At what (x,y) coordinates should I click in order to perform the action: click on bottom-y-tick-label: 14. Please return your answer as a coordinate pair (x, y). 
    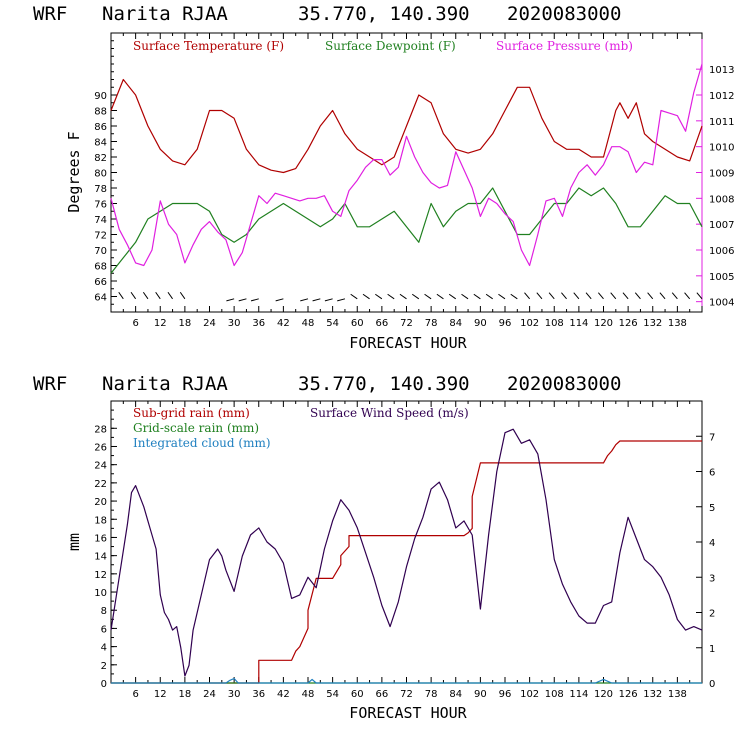
    Looking at the image, I should click on (100, 557).